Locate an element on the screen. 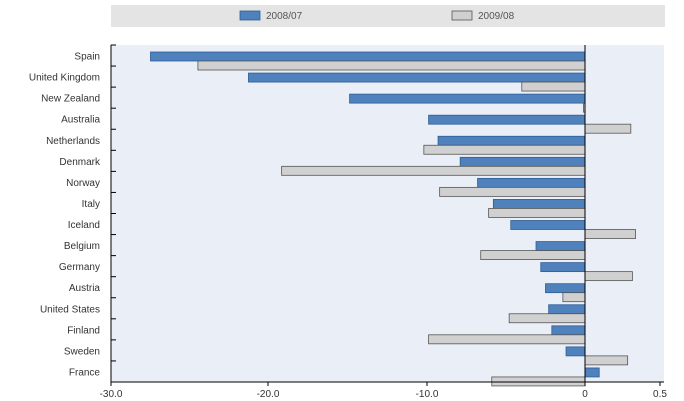 This screenshot has height=401, width=684. legend: 2008/07 2009/08 is located at coordinates (377, 16).